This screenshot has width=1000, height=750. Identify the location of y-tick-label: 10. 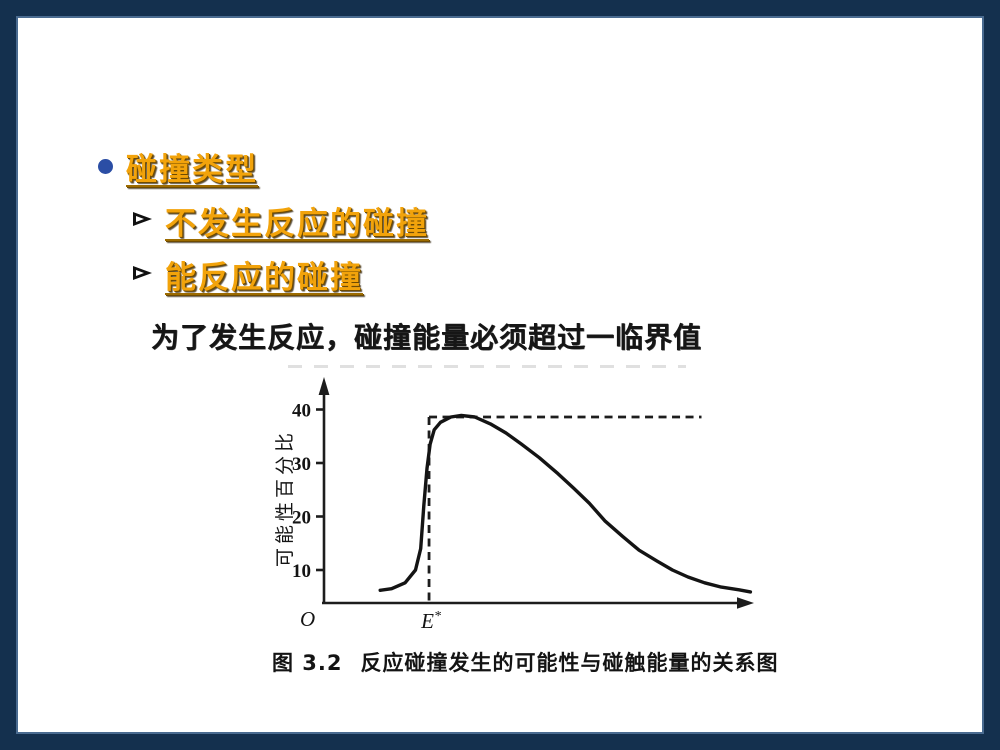
(301, 571).